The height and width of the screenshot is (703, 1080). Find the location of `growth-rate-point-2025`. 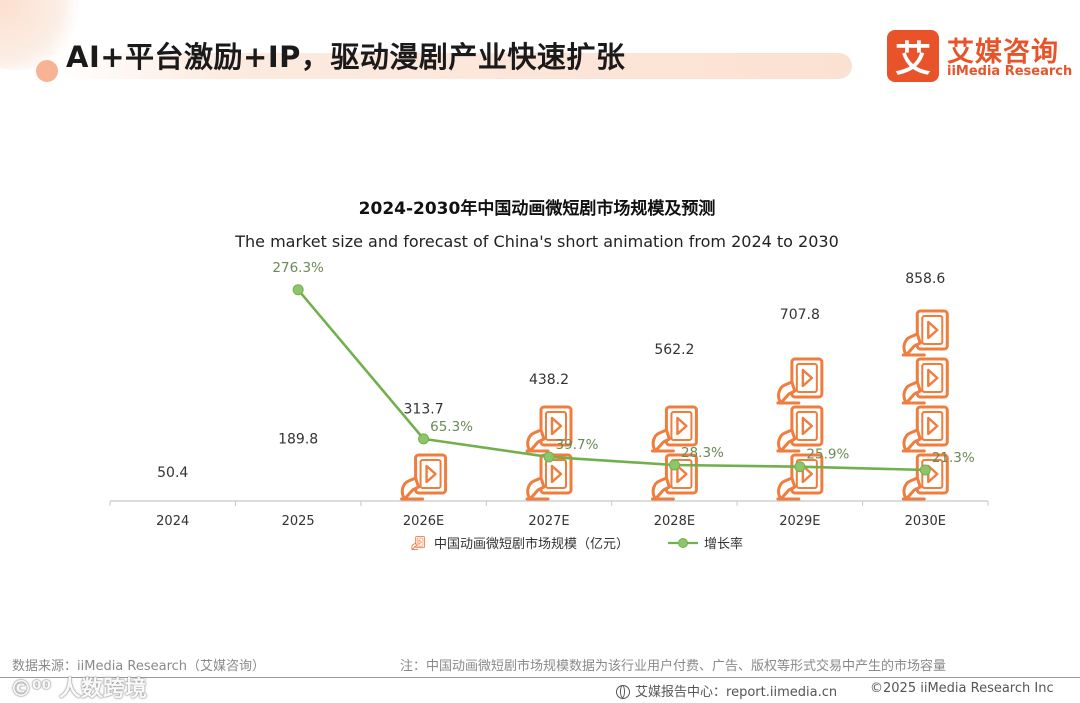

growth-rate-point-2025 is located at coordinates (298, 290).